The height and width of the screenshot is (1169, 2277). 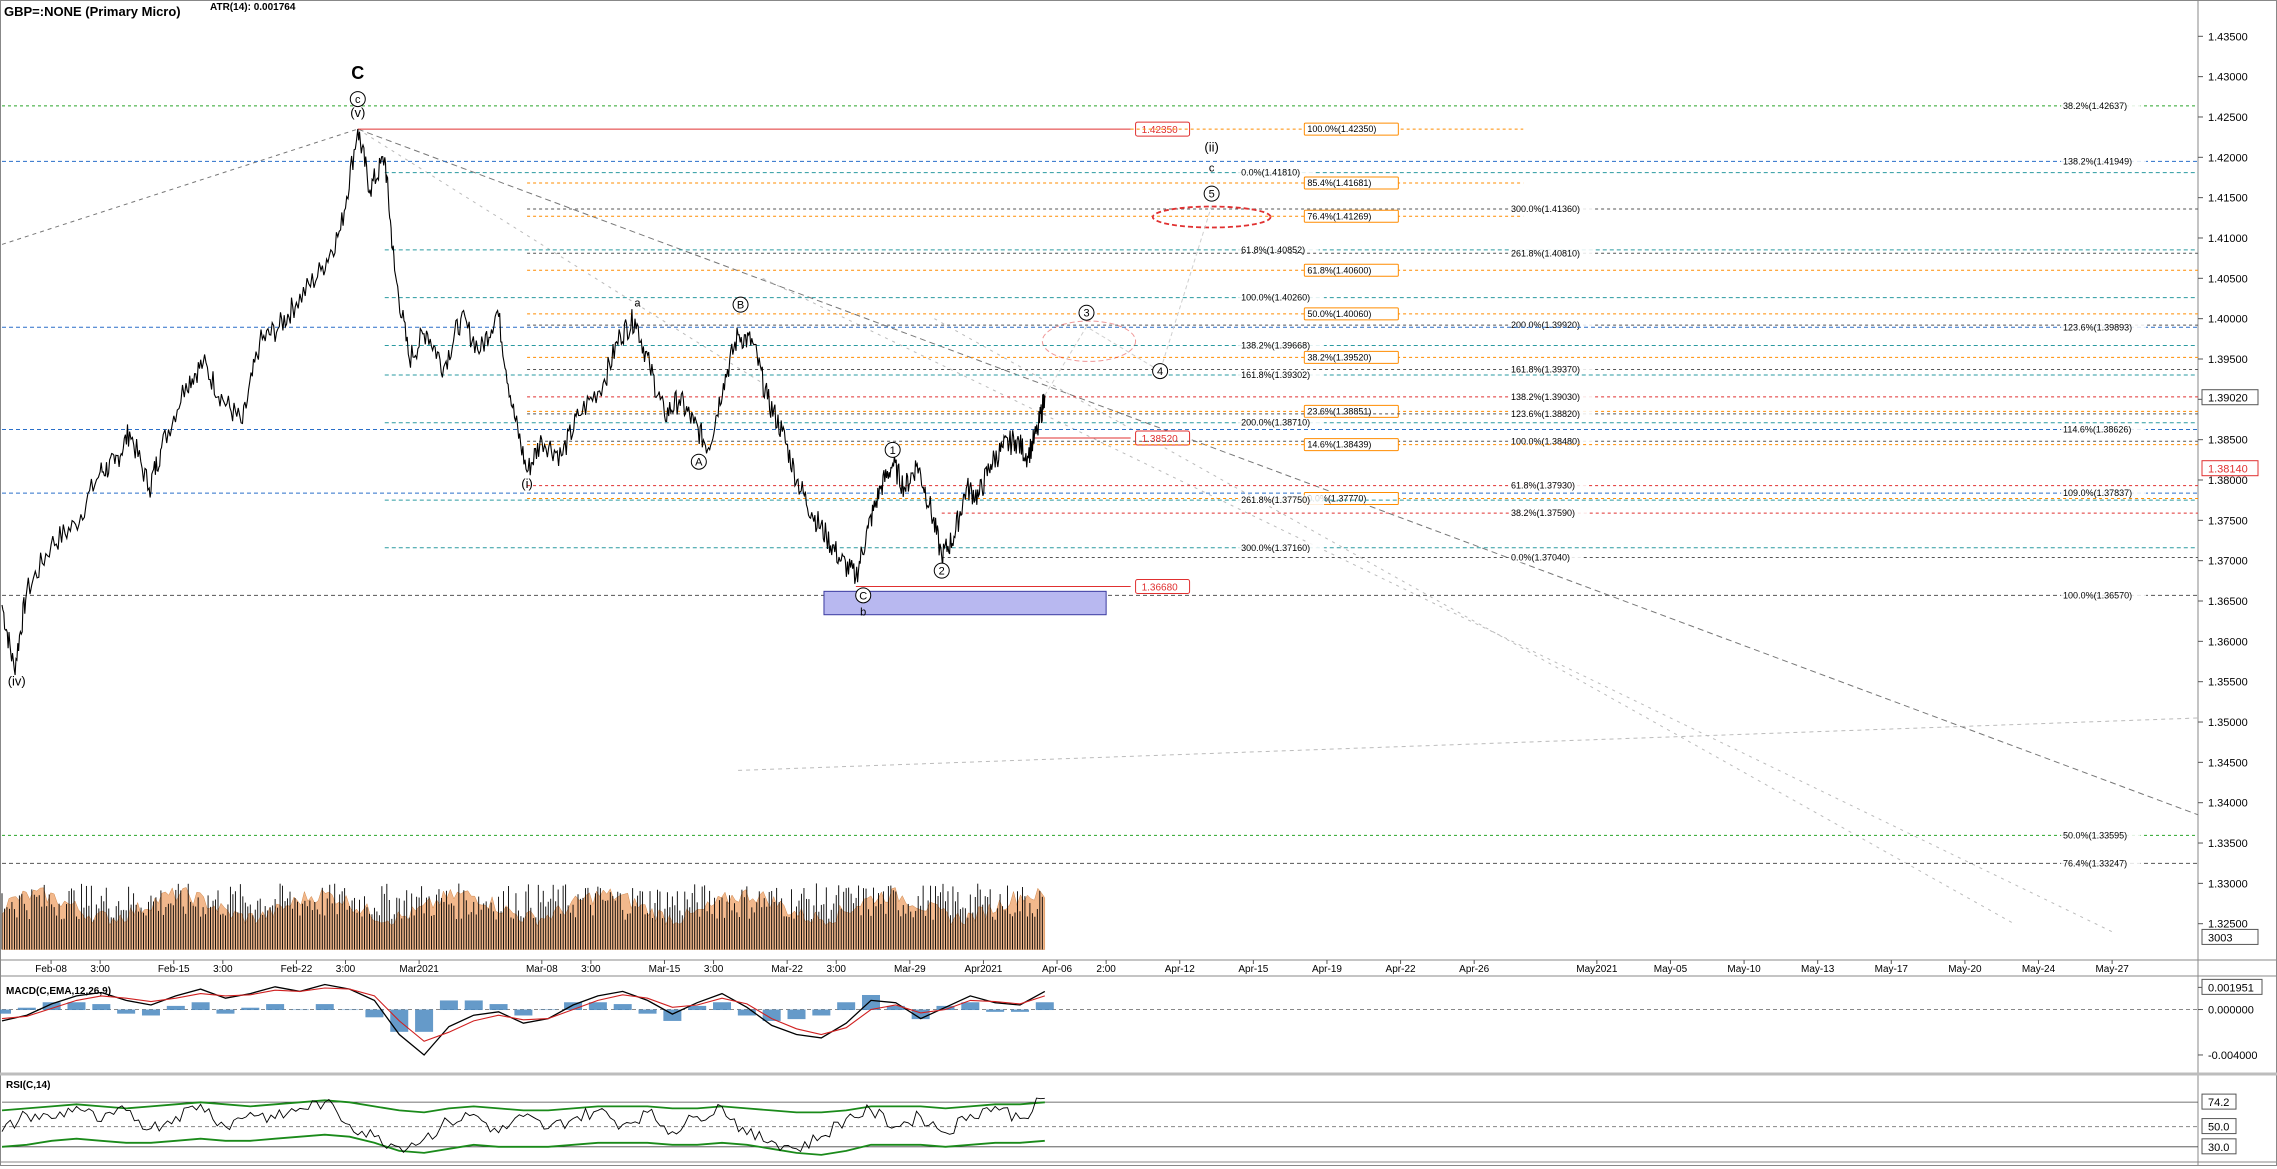 I want to click on fib-level-label: 23.6%(1.38851), so click(x=1351, y=411).